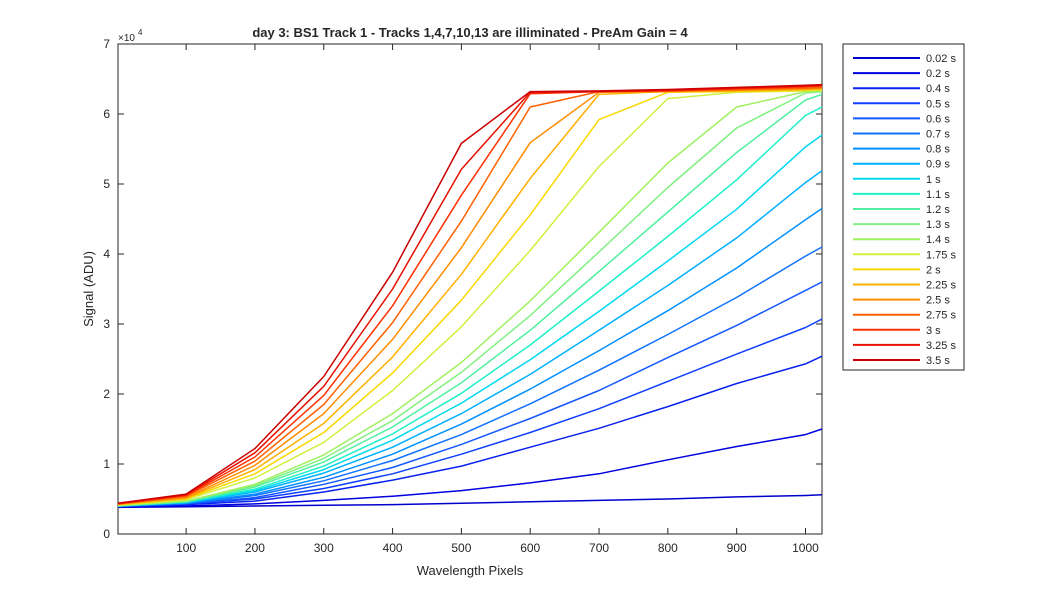  I want to click on x-tick-label: 700, so click(599, 548).